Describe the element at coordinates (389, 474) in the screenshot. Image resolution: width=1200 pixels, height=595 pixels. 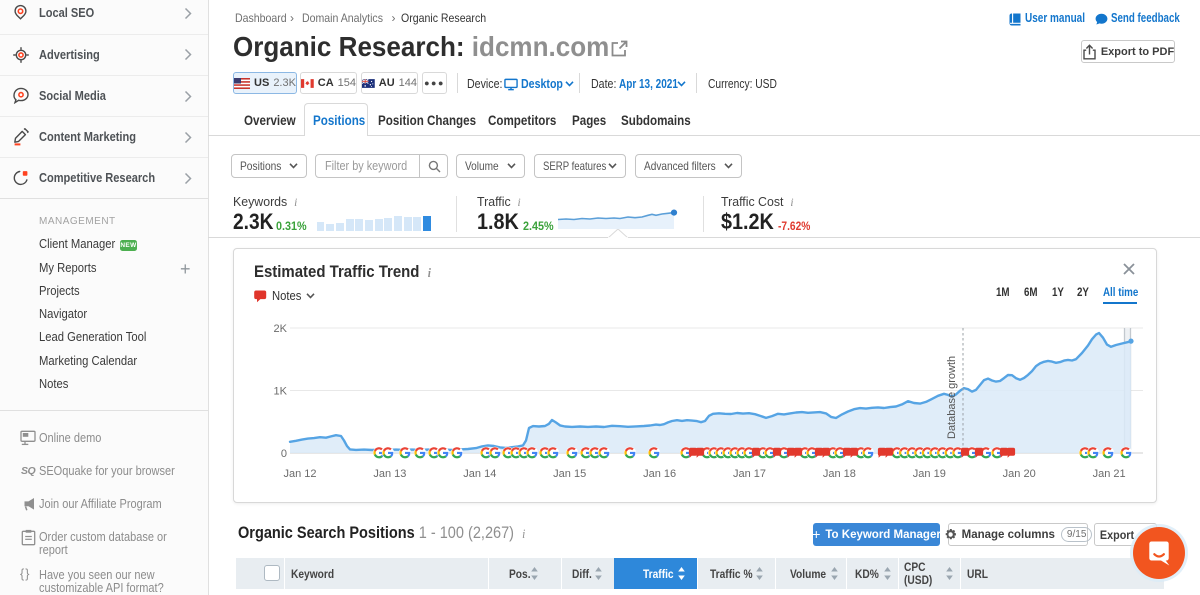
I see `svg-text: Jan 13` at that location.